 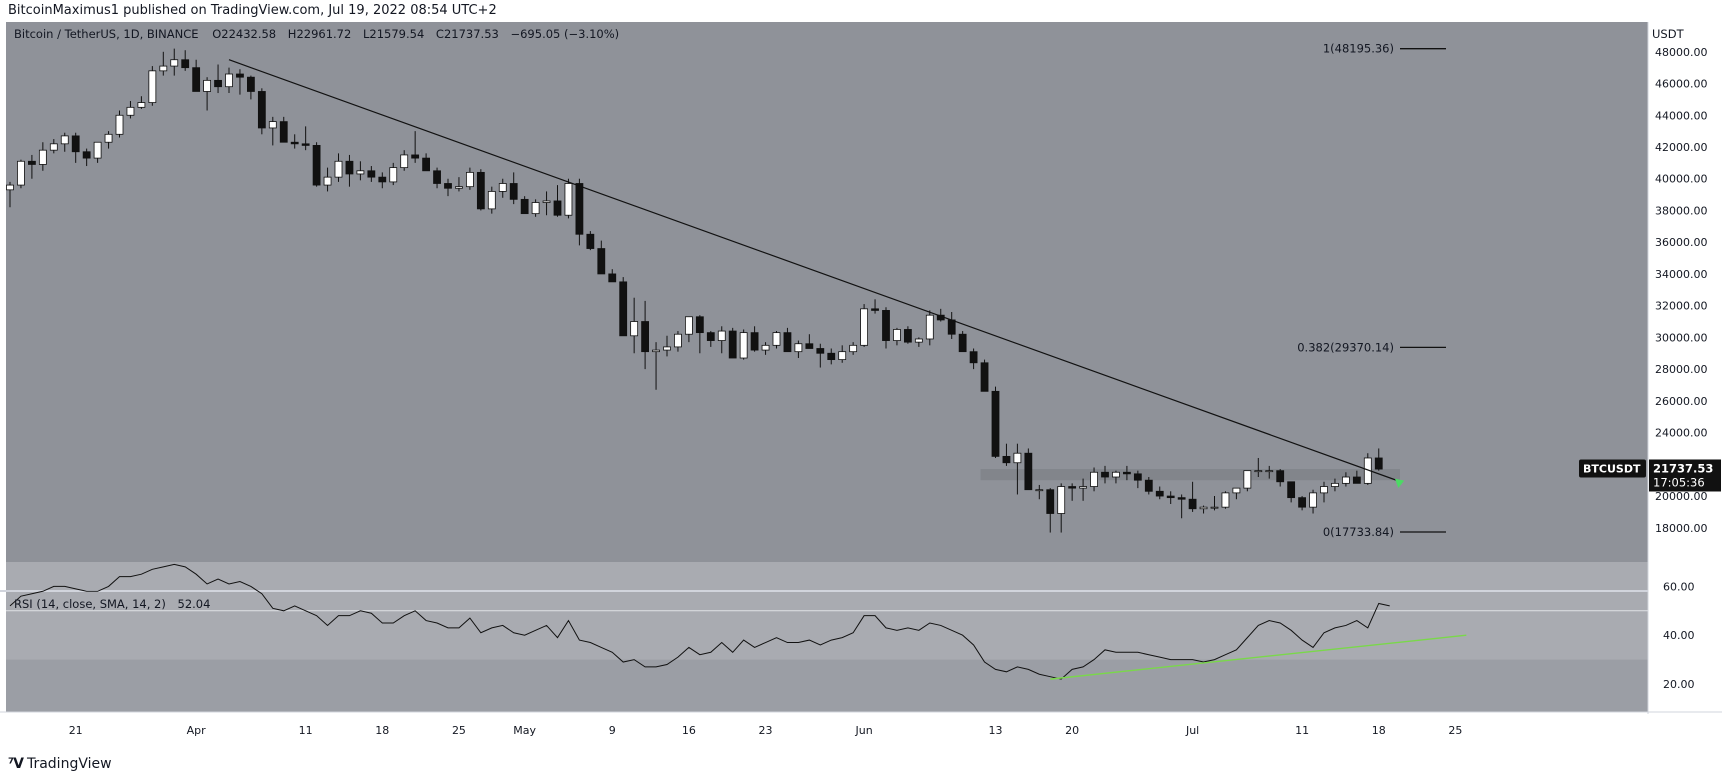 What do you see at coordinates (396, 34) in the screenshot?
I see `low-value: 21579.54` at bounding box center [396, 34].